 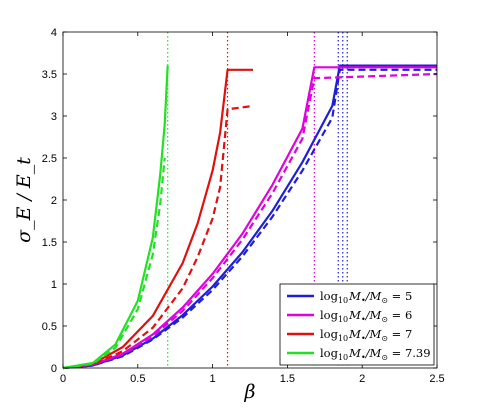 I want to click on x-tick-label-3: 1.5, so click(x=287, y=379).